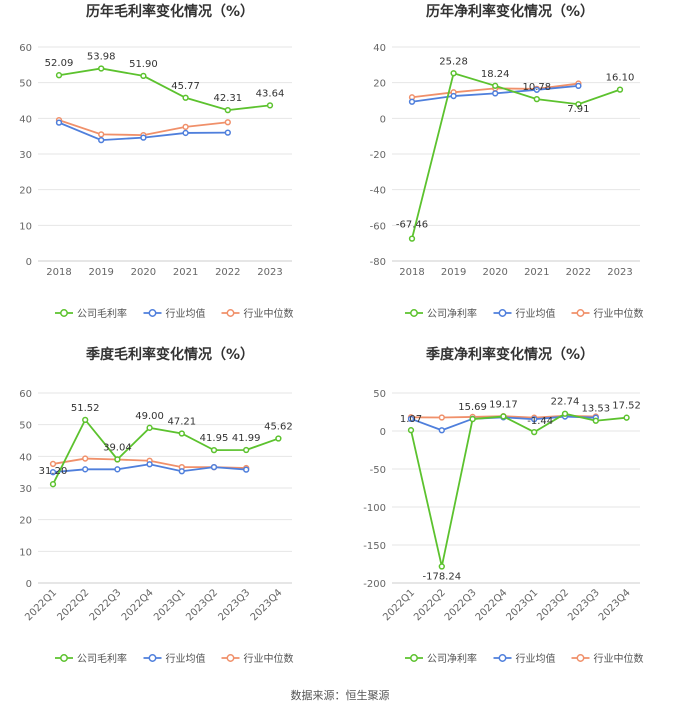 The image size is (680, 712). Describe the element at coordinates (453, 272) in the screenshot. I see `x-tick-label: 2019` at that location.